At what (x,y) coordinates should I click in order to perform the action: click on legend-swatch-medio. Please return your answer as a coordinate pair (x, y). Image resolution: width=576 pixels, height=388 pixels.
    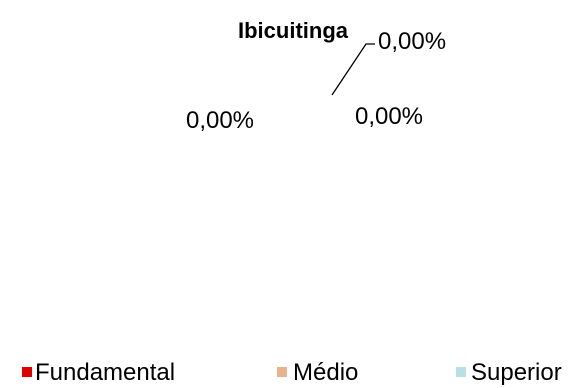
    Looking at the image, I should click on (282, 372).